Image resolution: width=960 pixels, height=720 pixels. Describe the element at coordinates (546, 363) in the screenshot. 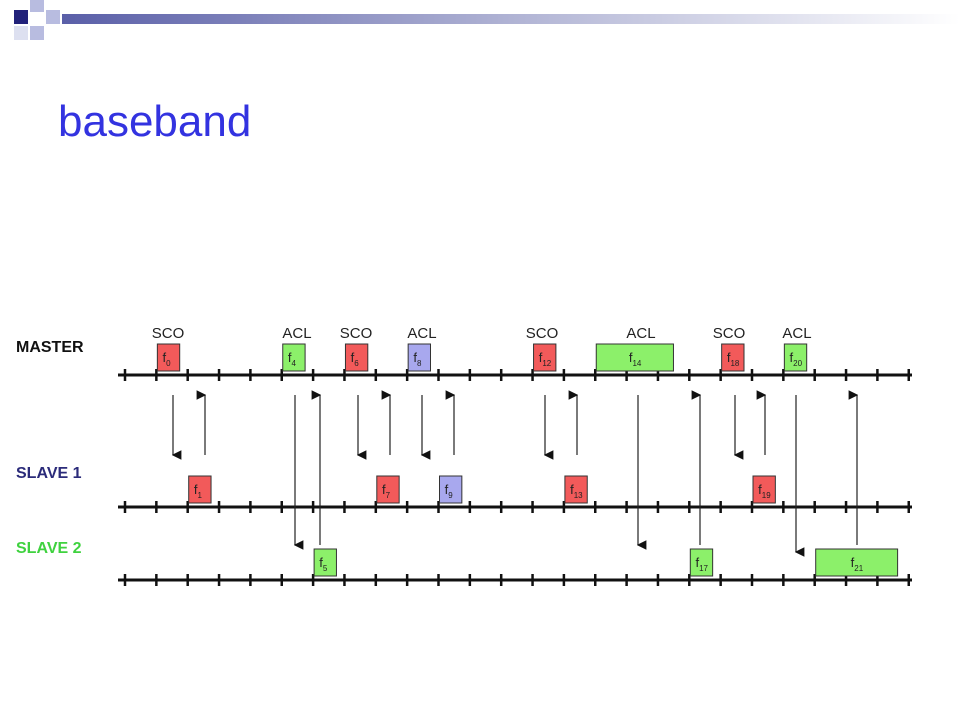

I see `packet-index: 12` at that location.